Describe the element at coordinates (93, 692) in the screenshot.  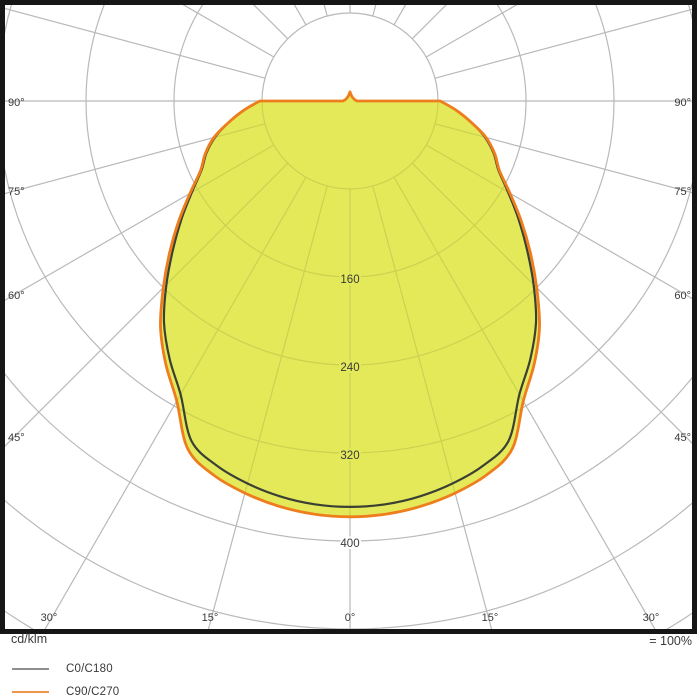
I see `legend-label: C90/C270` at that location.